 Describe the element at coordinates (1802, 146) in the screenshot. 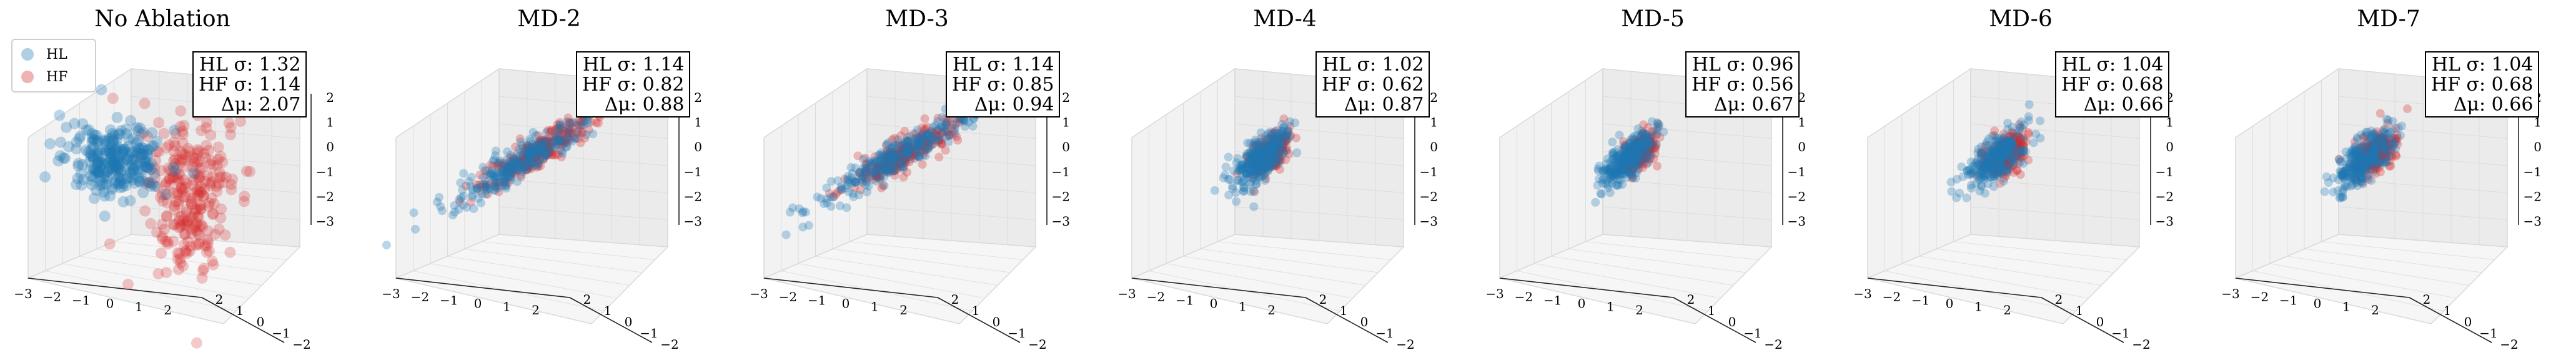

I see `z-tick-label: 0` at that location.